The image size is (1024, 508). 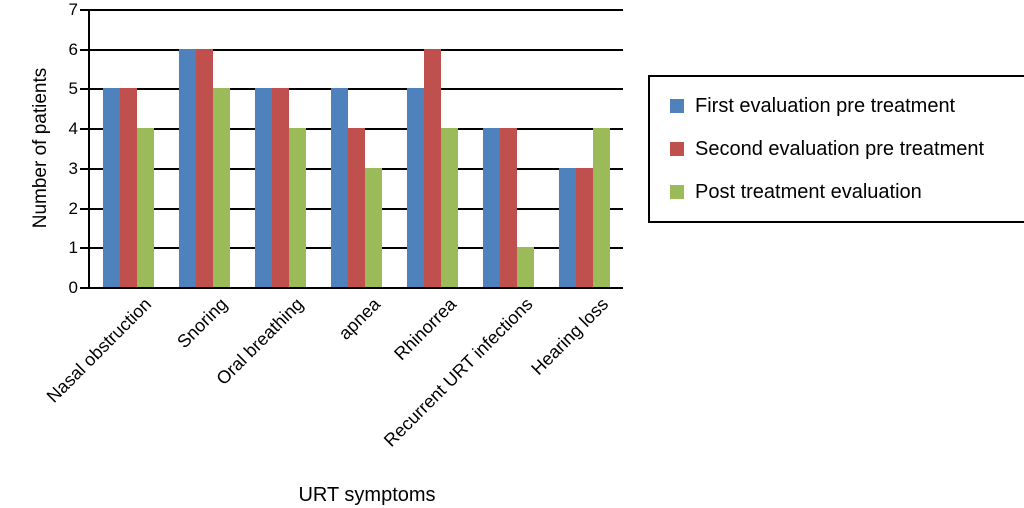 I want to click on y-tick-label: 6, so click(x=73, y=49).